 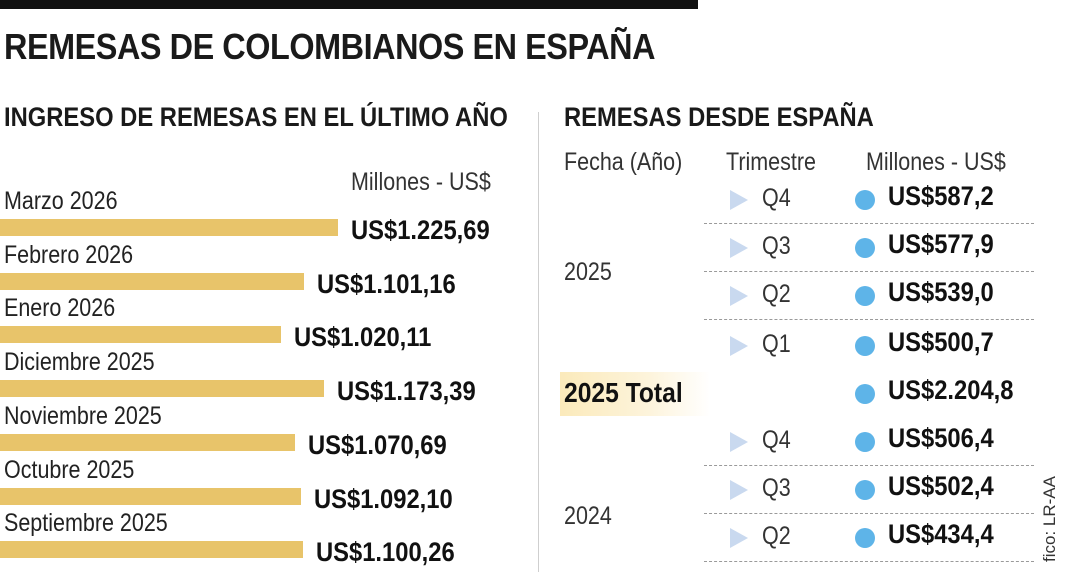 What do you see at coordinates (270, 377) in the screenshot?
I see `bar-row: Diciembre 2025 US$1.173,39` at bounding box center [270, 377].